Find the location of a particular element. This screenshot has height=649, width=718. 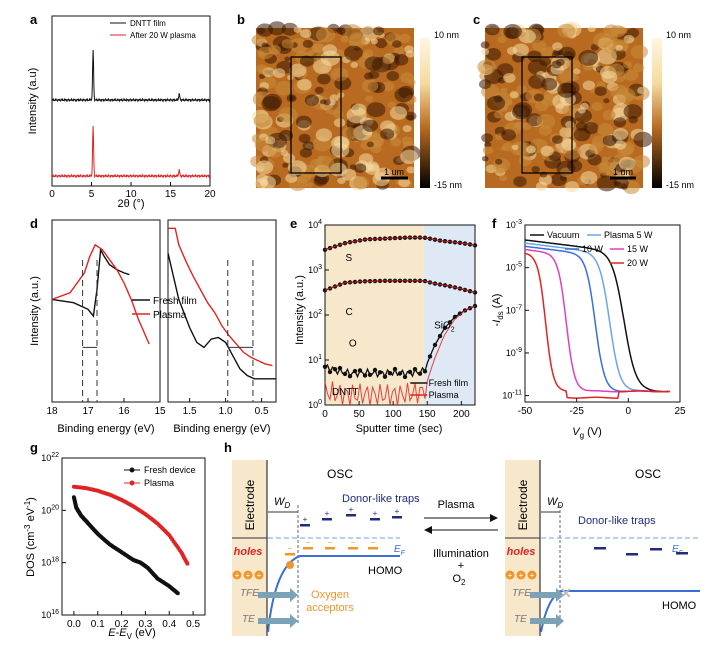

x-axis-label-a: 2θ (°) is located at coordinates (130, 204).